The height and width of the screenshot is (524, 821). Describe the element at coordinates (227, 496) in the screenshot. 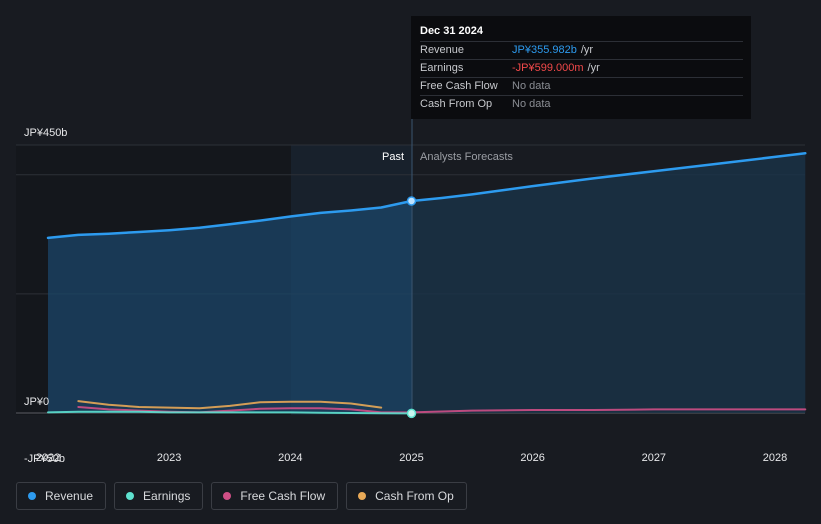

I see `free-cash-flow-dot-icon` at that location.